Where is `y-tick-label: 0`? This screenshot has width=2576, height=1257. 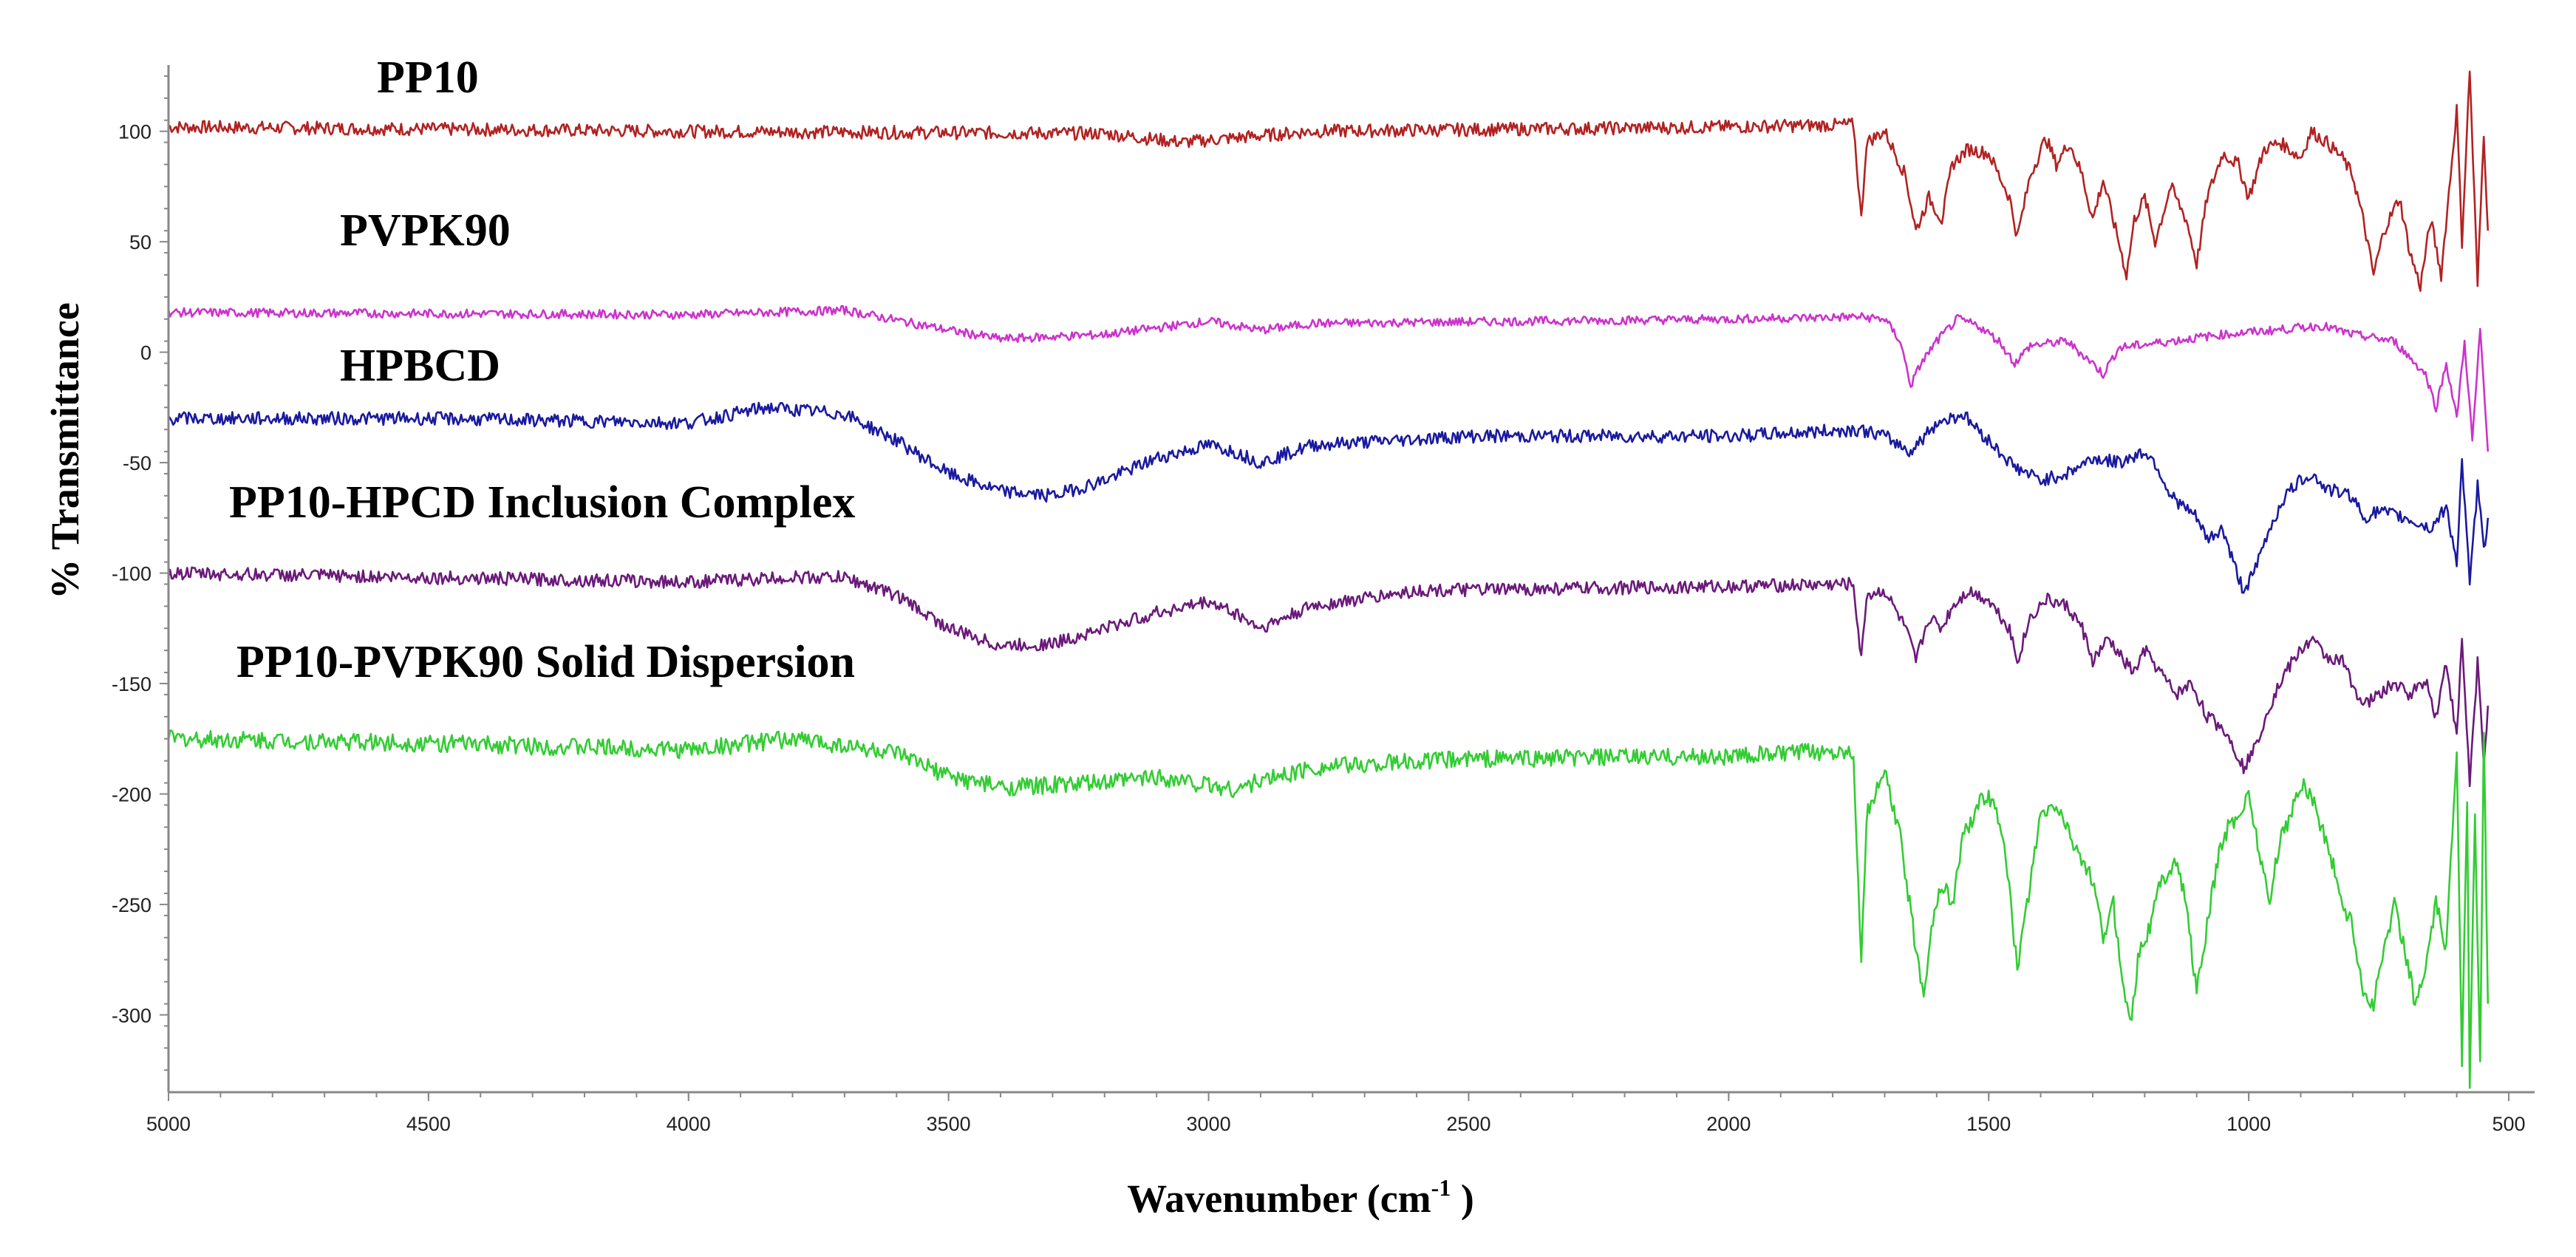
y-tick-label: 0 is located at coordinates (145, 353).